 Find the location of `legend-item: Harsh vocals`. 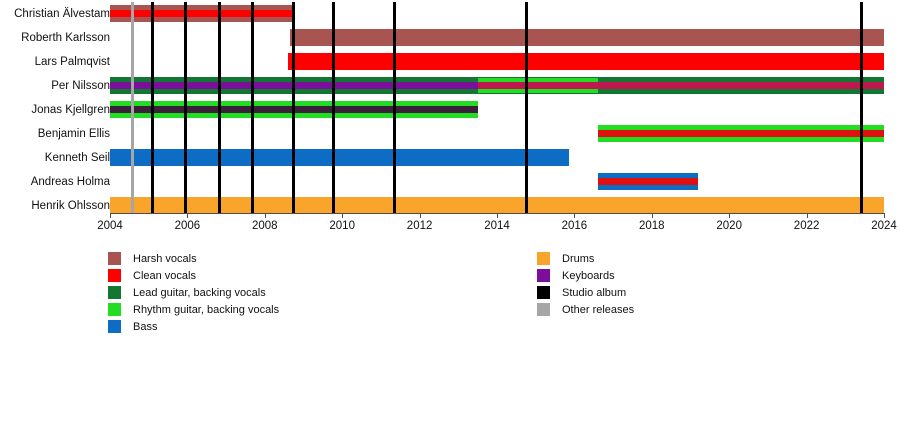

legend-item: Harsh vocals is located at coordinates (193, 258).